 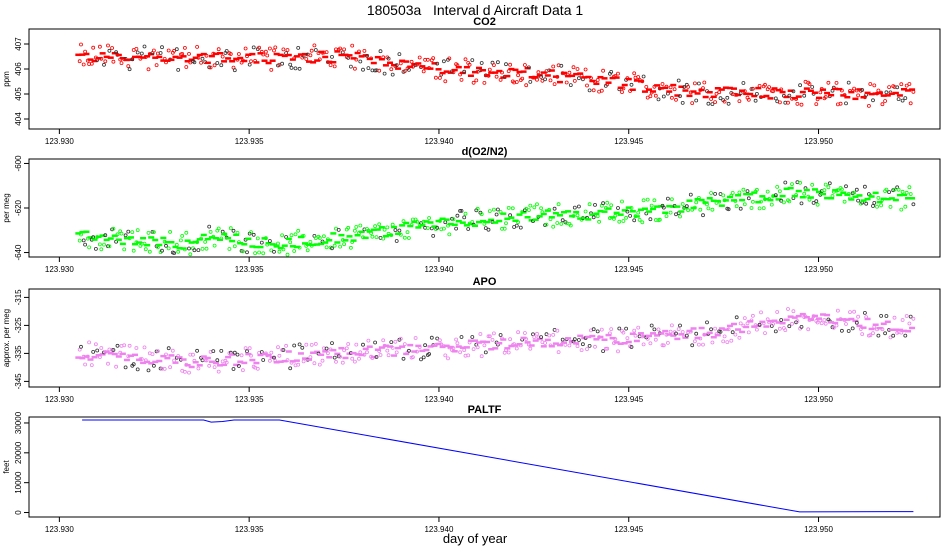 What do you see at coordinates (59, 269) in the screenshot?
I see `x-tick-label: 123.930` at bounding box center [59, 269].